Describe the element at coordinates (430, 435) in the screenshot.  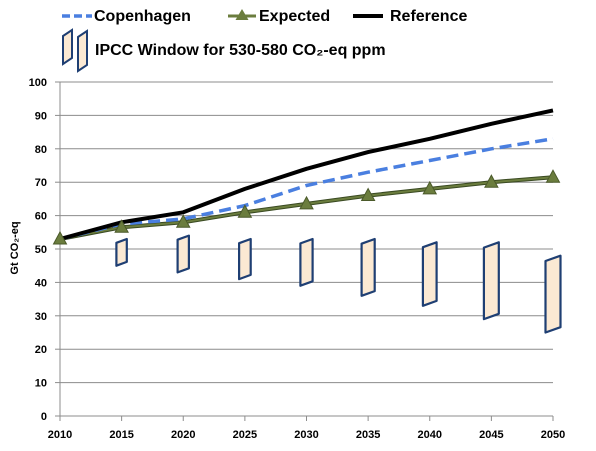
I see `x-tick-2040: 2040` at that location.